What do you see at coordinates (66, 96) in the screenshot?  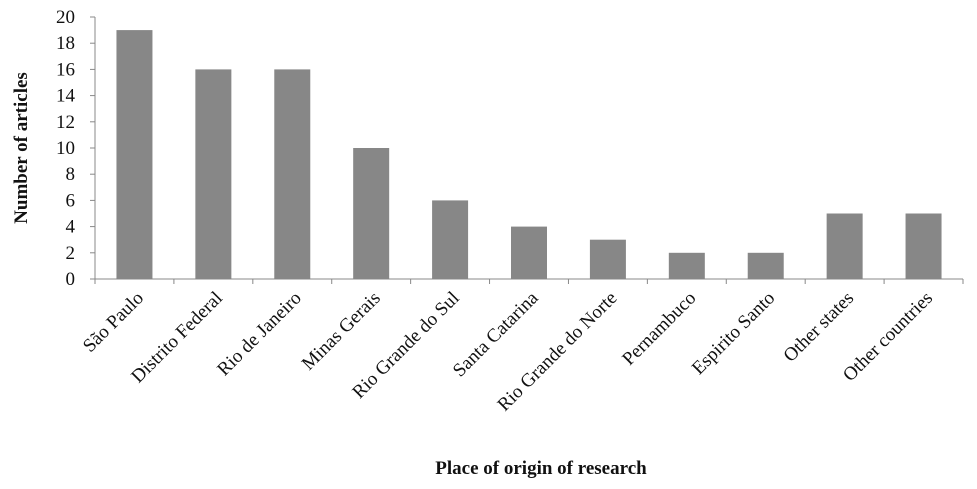 I see `y-tick-label: 14` at bounding box center [66, 96].